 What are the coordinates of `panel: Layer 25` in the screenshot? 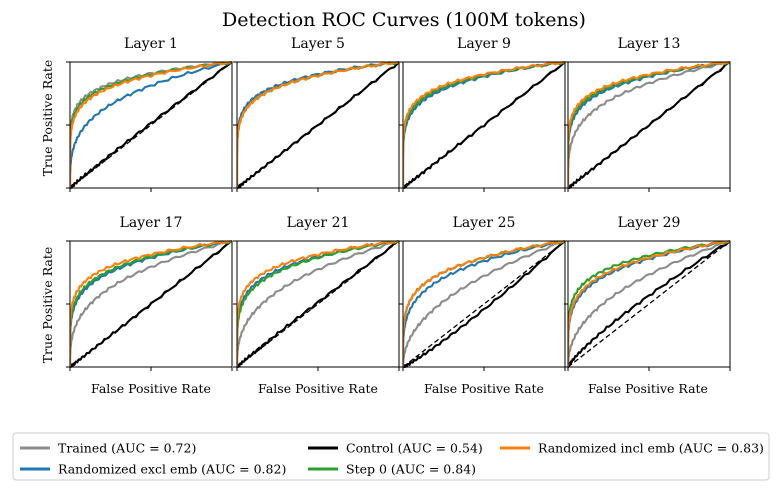 It's located at (482, 293).